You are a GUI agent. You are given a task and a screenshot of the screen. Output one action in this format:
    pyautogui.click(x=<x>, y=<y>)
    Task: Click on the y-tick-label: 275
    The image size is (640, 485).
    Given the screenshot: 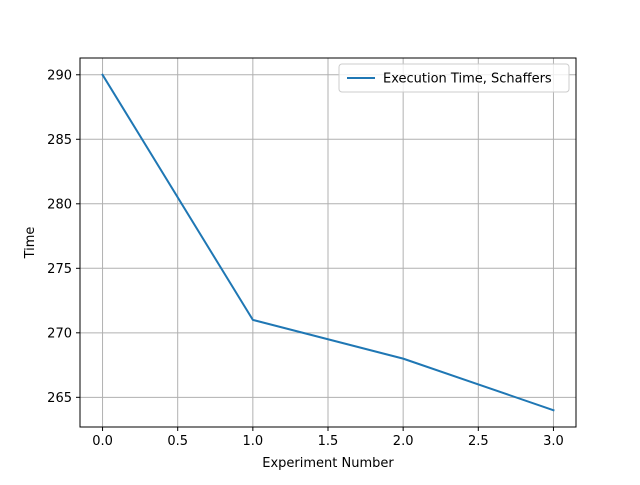 What is the action you would take?
    pyautogui.click(x=59, y=269)
    